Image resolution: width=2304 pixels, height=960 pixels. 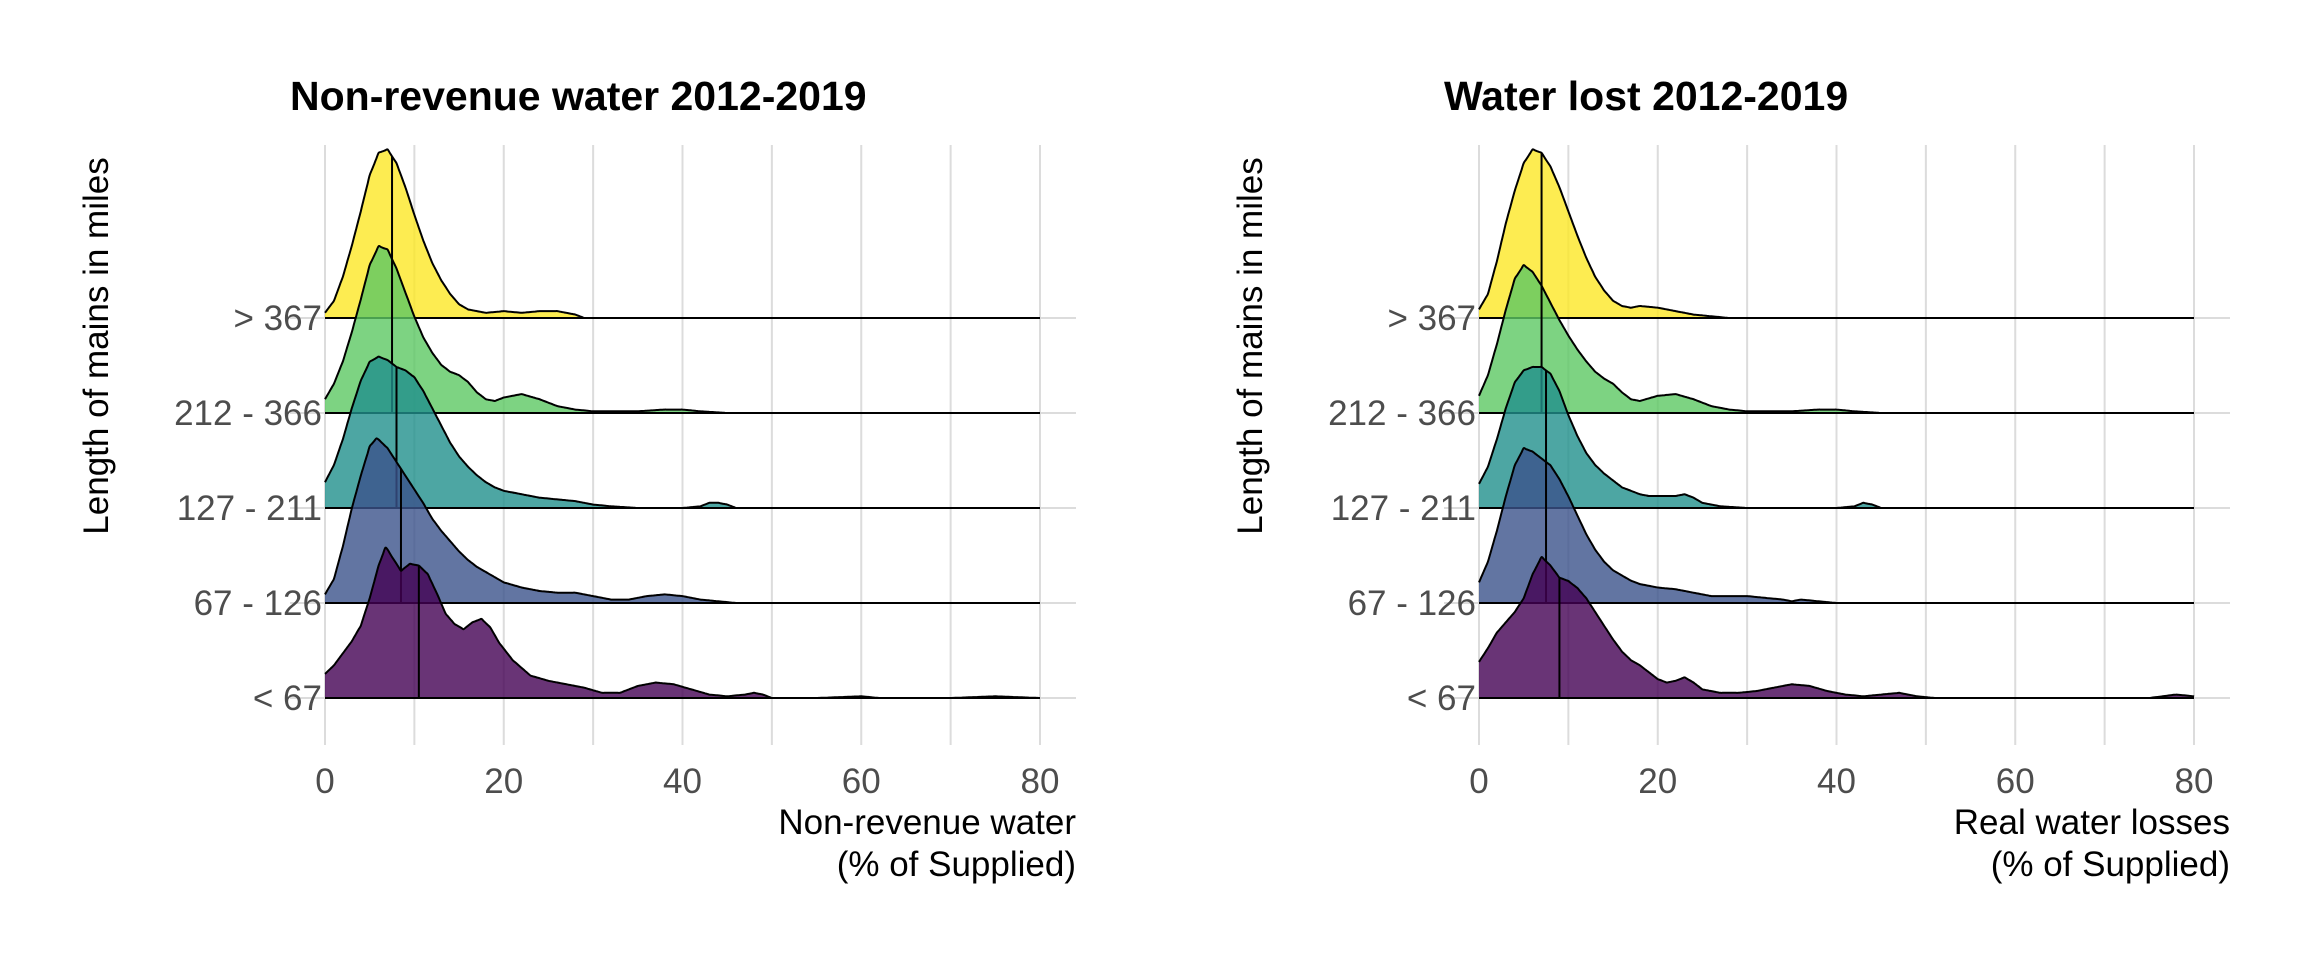 What do you see at coordinates (2092, 822) in the screenshot?
I see `x-axis-title-line-1: Real water losses` at bounding box center [2092, 822].